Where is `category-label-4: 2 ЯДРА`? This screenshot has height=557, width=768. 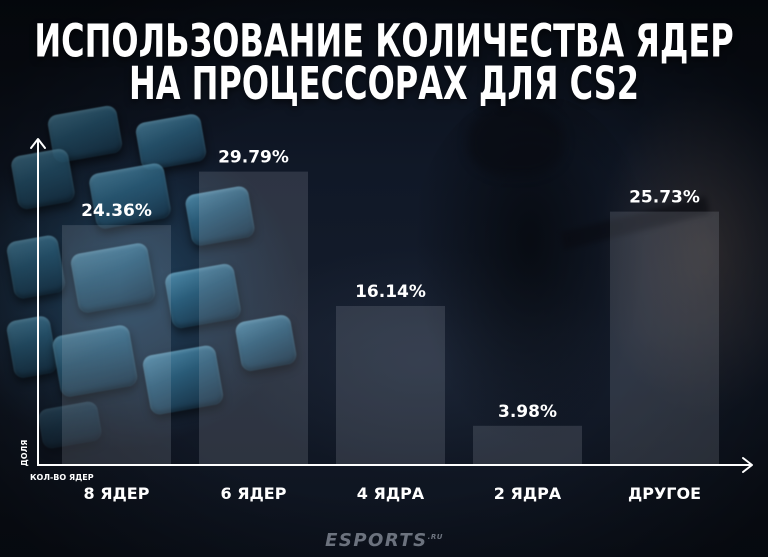
category-label-4: 2 ЯДРА is located at coordinates (528, 493).